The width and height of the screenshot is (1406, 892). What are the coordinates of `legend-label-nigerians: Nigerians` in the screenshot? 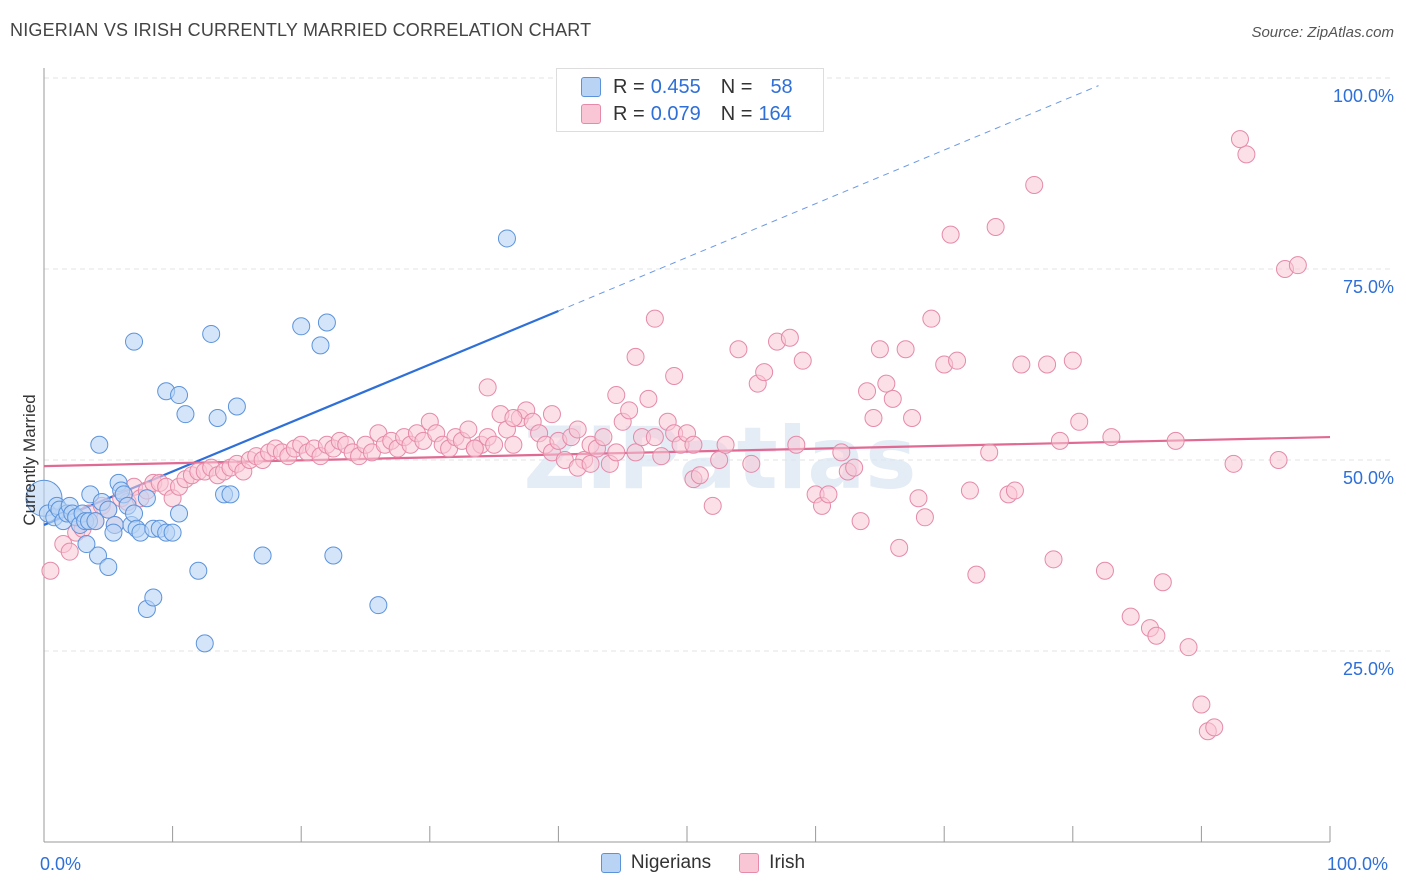 It's located at (671, 862).